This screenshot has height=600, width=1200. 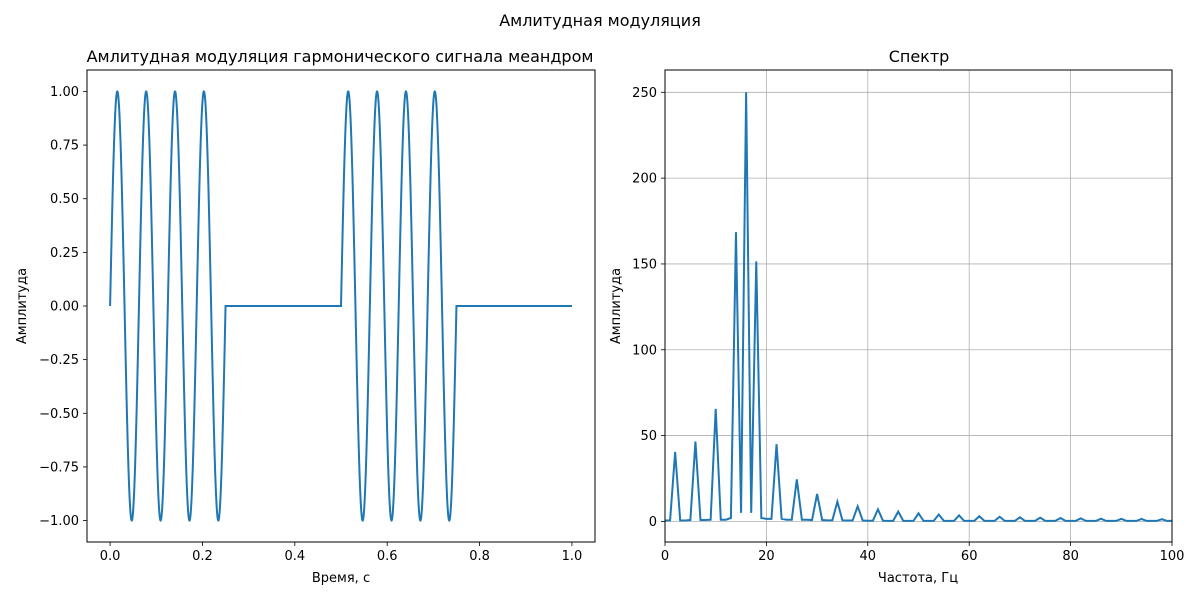 What do you see at coordinates (64, 307) in the screenshot?
I see `y-tick-label: 0.00` at bounding box center [64, 307].